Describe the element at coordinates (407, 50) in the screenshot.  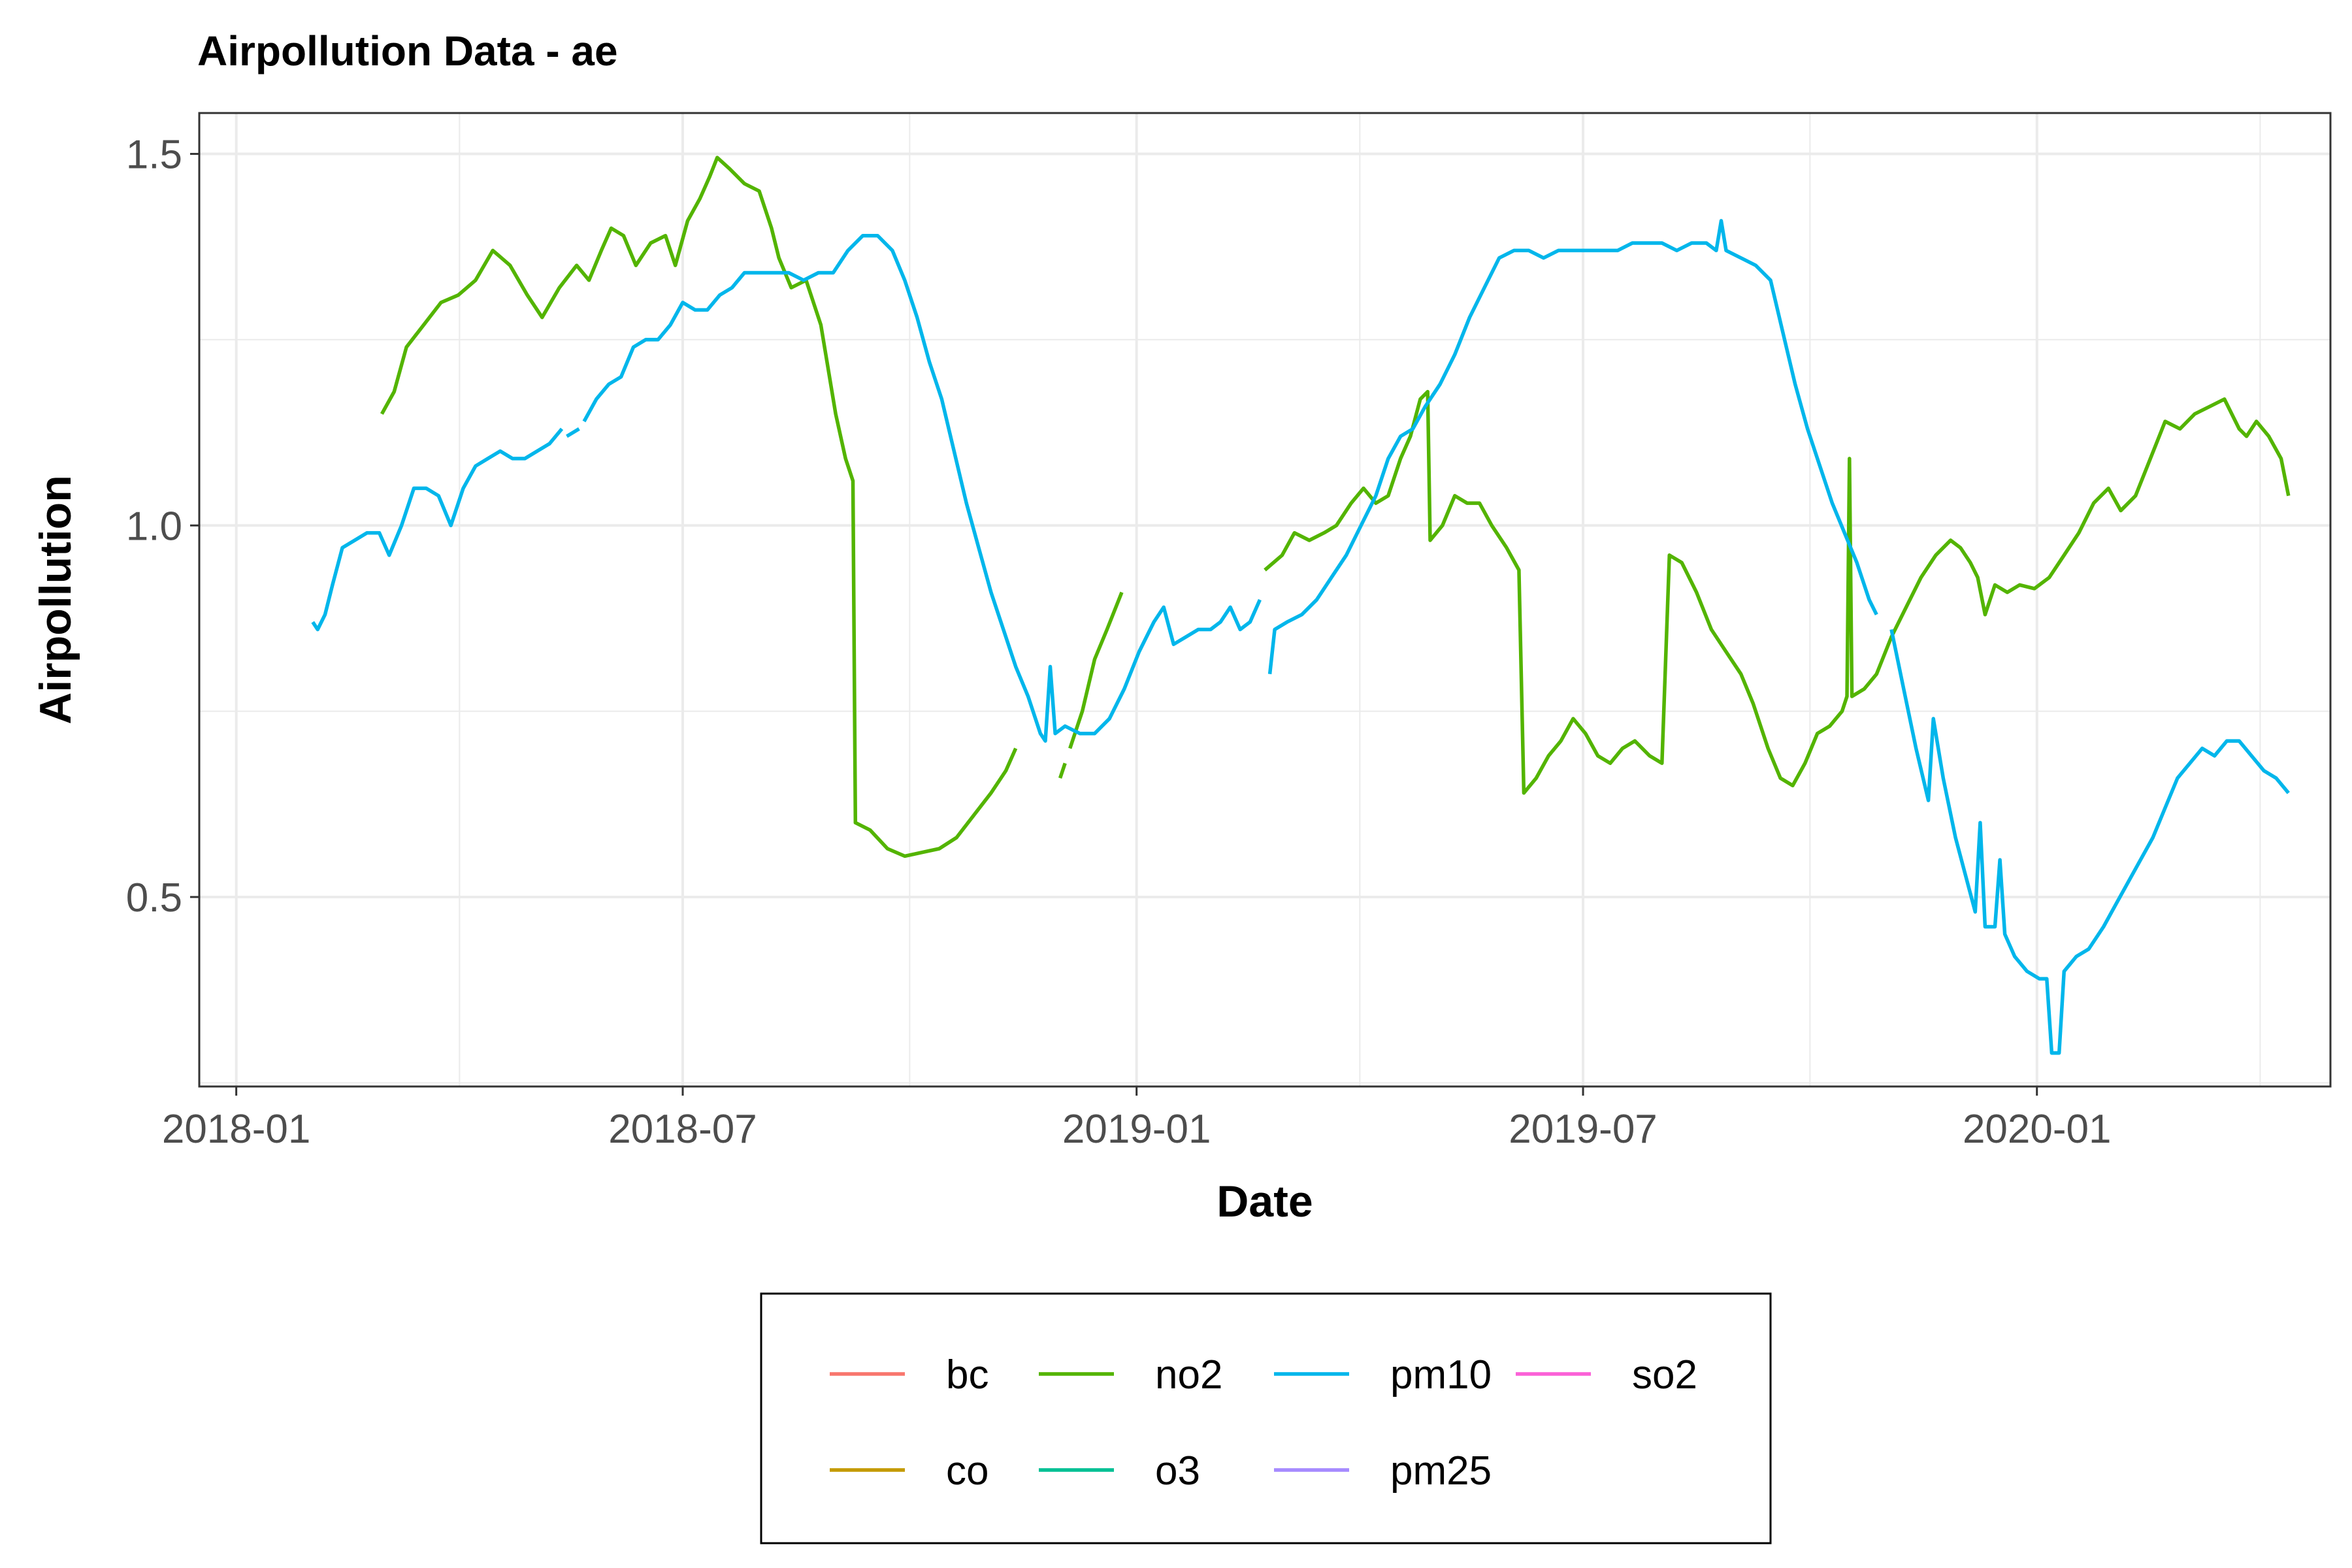
I see `chart-title: Airpollution Data - ae` at that location.